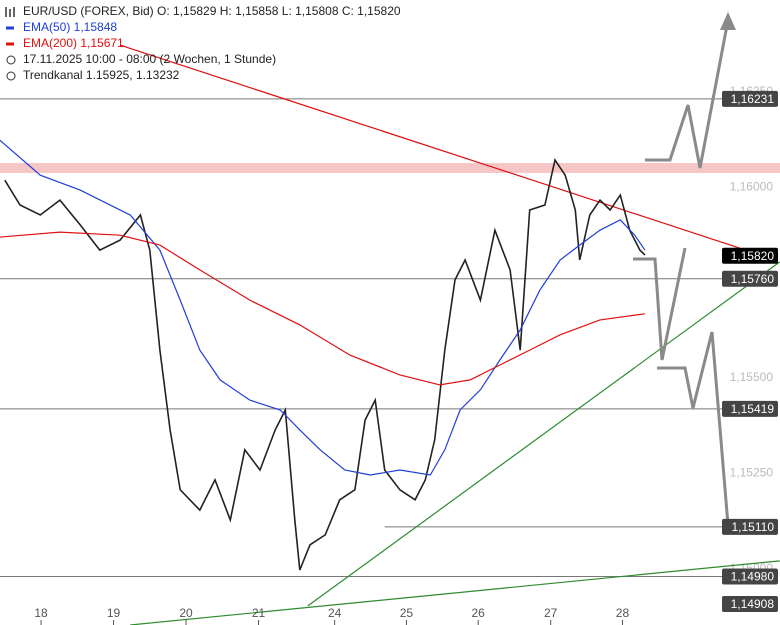 The height and width of the screenshot is (625, 780). What do you see at coordinates (623, 613) in the screenshot?
I see `x-tick-label: 28` at bounding box center [623, 613].